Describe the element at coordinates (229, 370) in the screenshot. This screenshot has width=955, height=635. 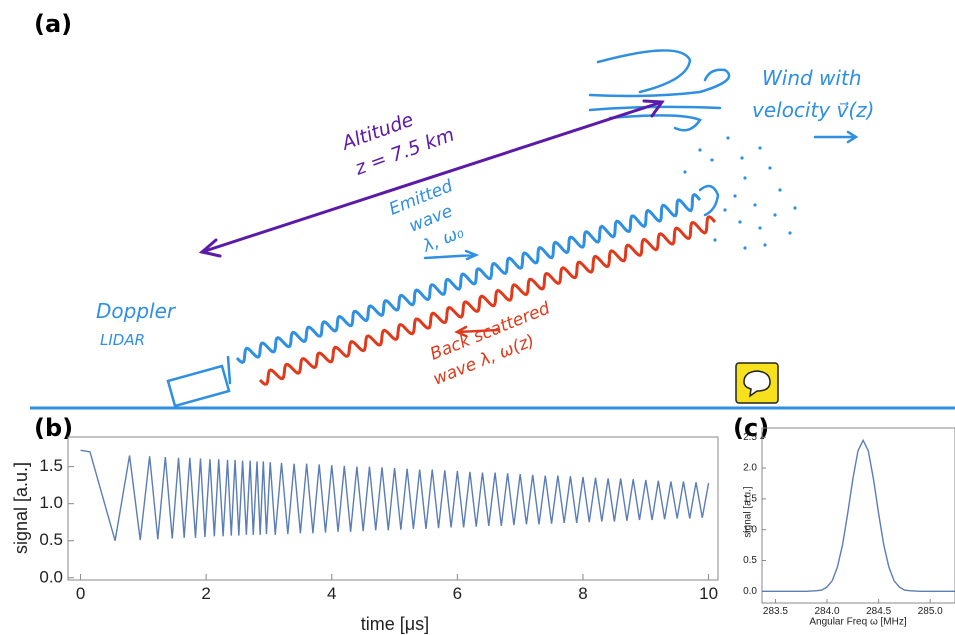
I see `lidar-aperture` at that location.